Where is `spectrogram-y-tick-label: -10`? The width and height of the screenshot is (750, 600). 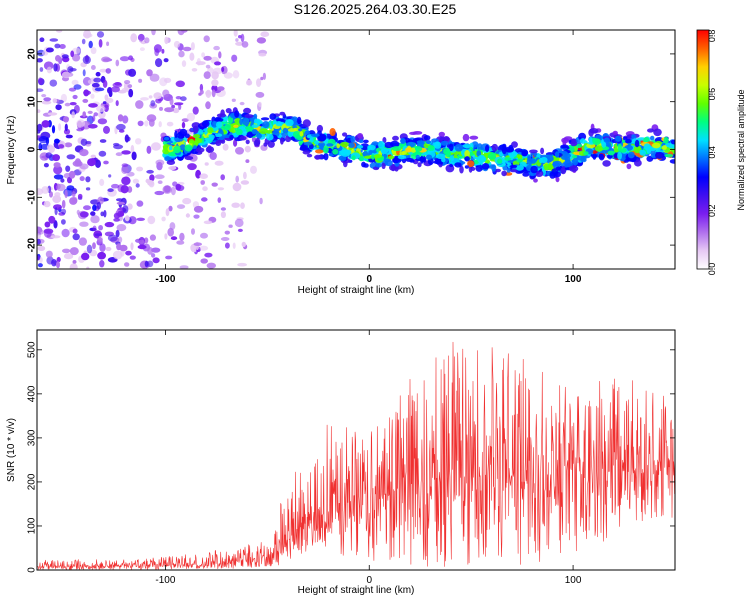
spectrogram-y-tick-label: -10 is located at coordinates (32, 197).